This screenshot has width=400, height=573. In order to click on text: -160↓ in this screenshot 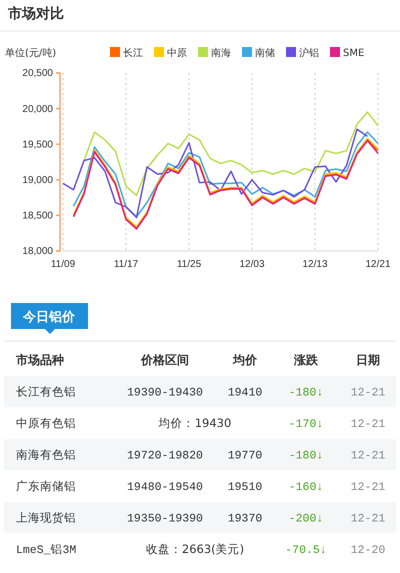, I will do `click(306, 487)`.